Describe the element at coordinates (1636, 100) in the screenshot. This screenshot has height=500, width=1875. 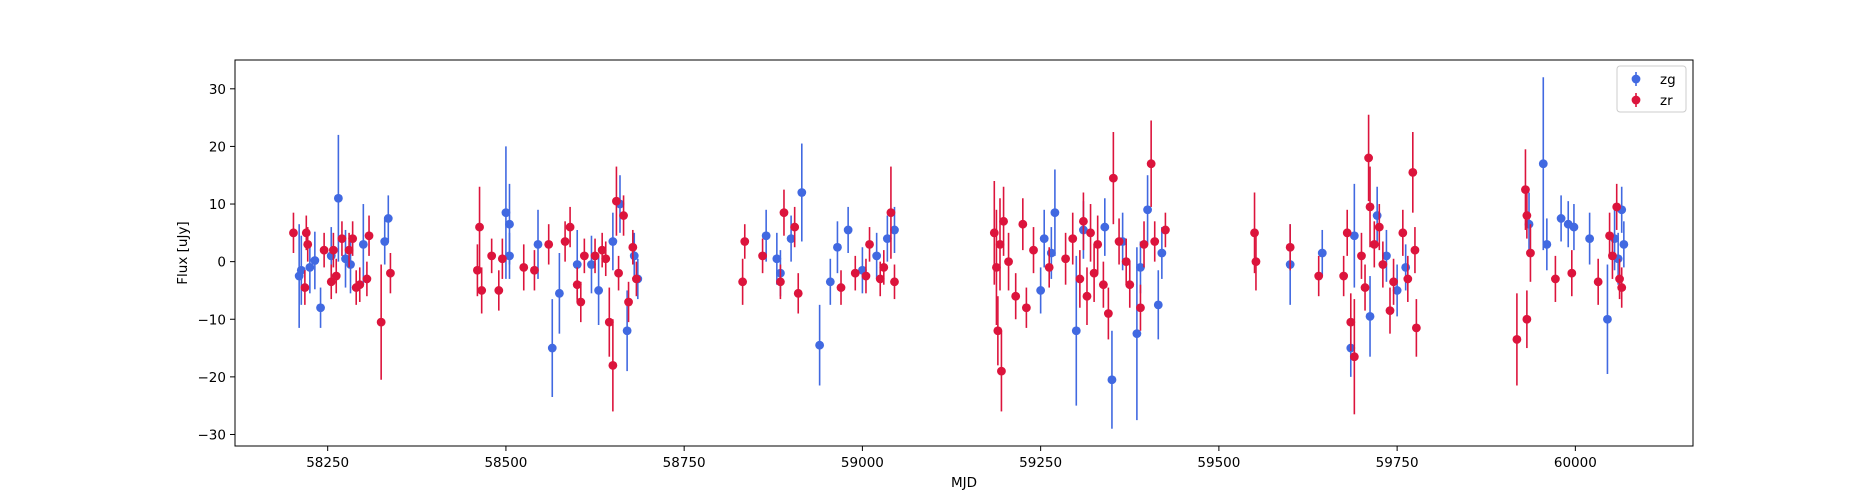
I see `legend-marker-zr` at that location.